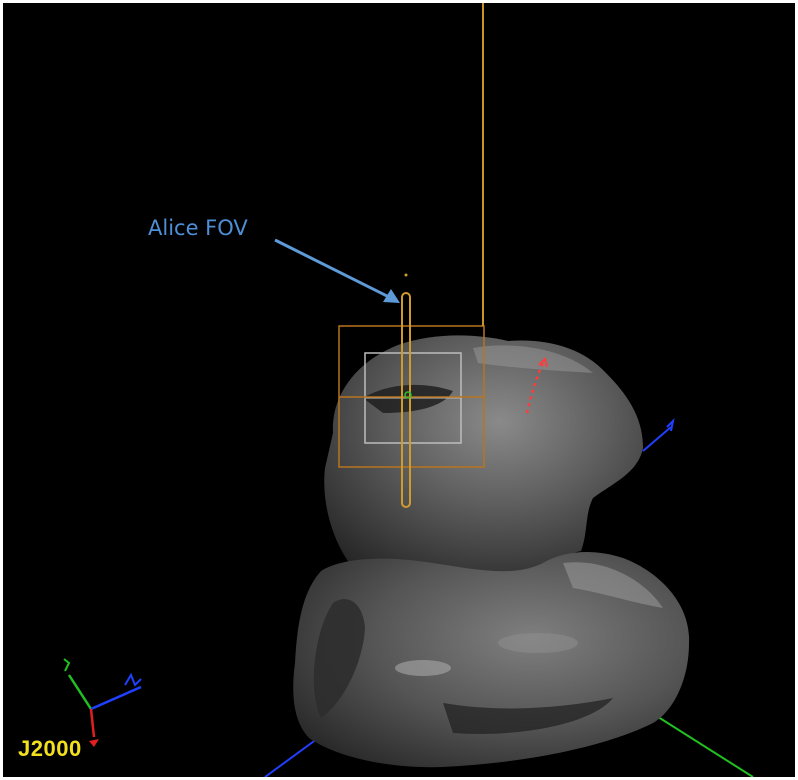 The height and width of the screenshot is (780, 798). Describe the element at coordinates (406, 275) in the screenshot. I see `alice-fov-marker` at that location.